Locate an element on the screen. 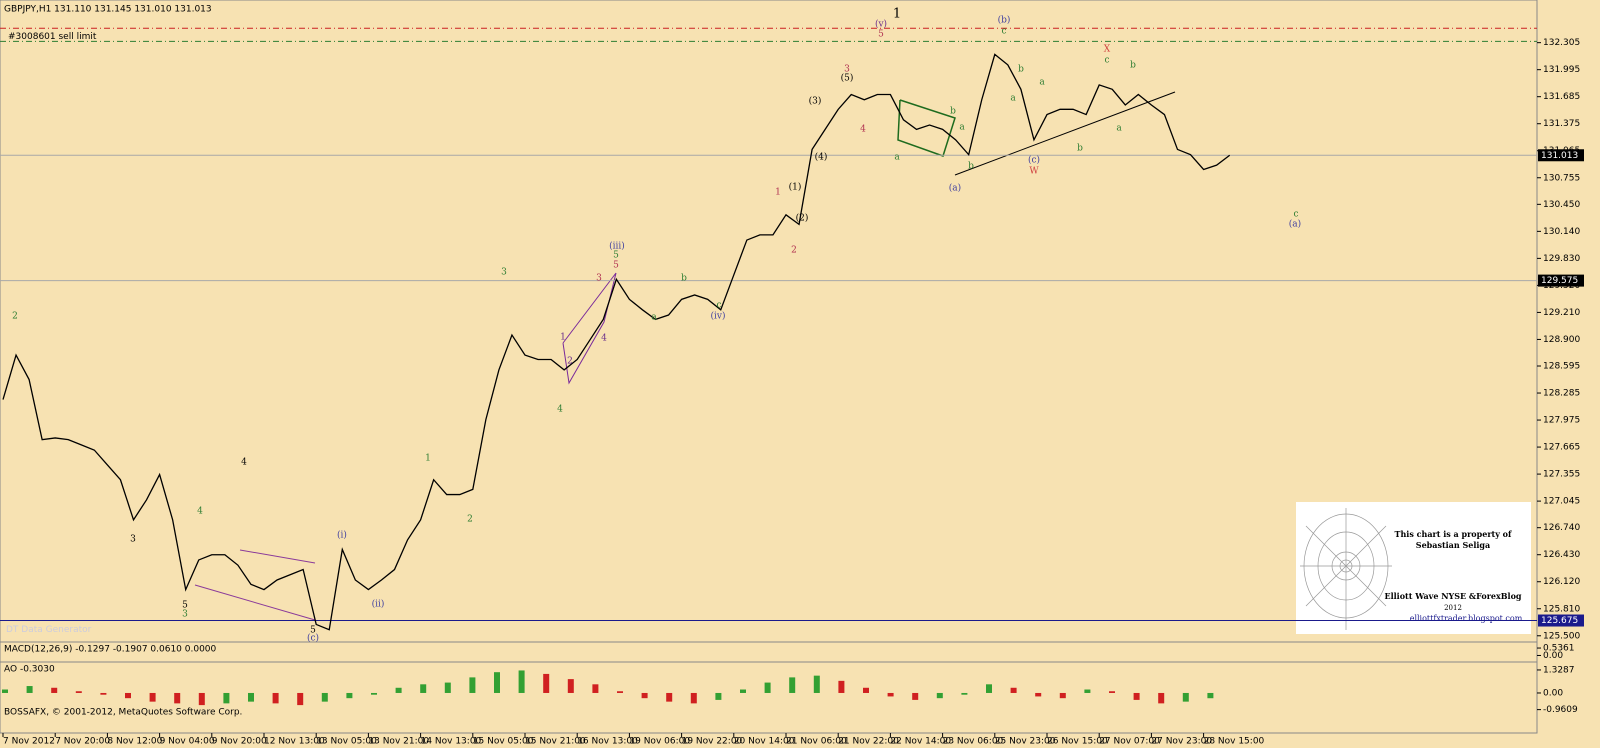 The height and width of the screenshot is (748, 1600). x-tick-label: 25 Nov 23:00 is located at coordinates (1025, 742).